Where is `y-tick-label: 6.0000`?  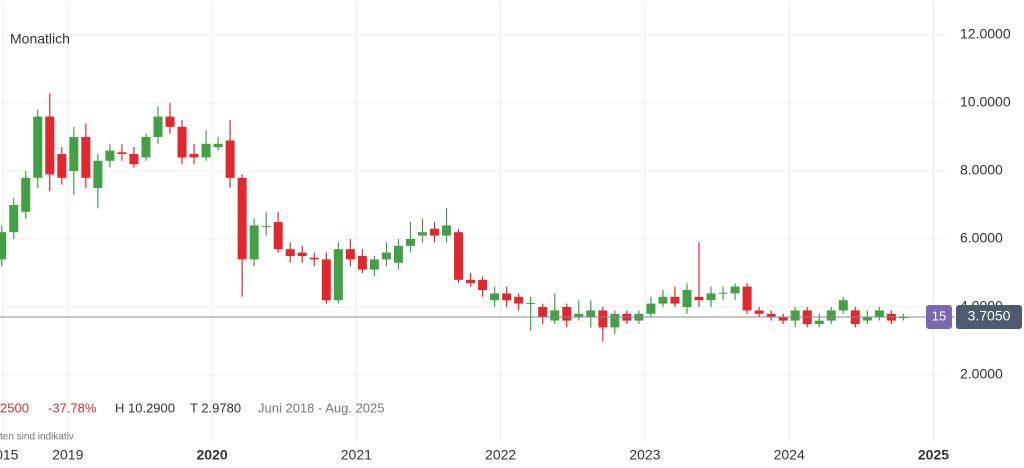
y-tick-label: 6.0000 is located at coordinates (981, 238).